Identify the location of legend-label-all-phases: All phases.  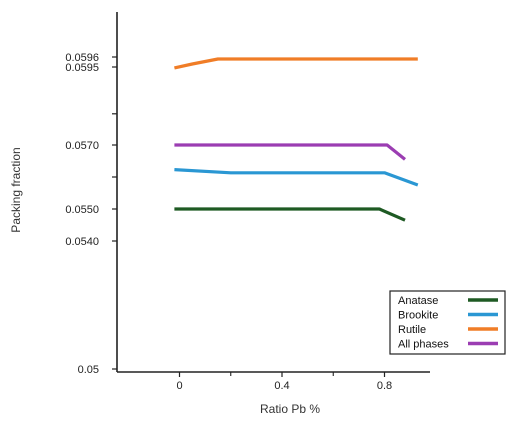
(423, 345).